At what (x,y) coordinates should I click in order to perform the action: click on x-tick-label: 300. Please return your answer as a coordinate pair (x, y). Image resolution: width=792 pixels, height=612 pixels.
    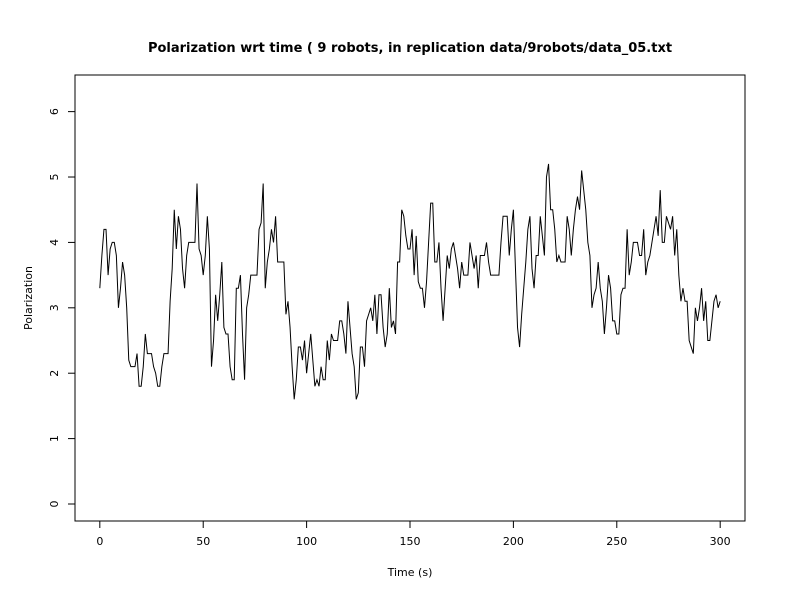
    Looking at the image, I should click on (720, 541).